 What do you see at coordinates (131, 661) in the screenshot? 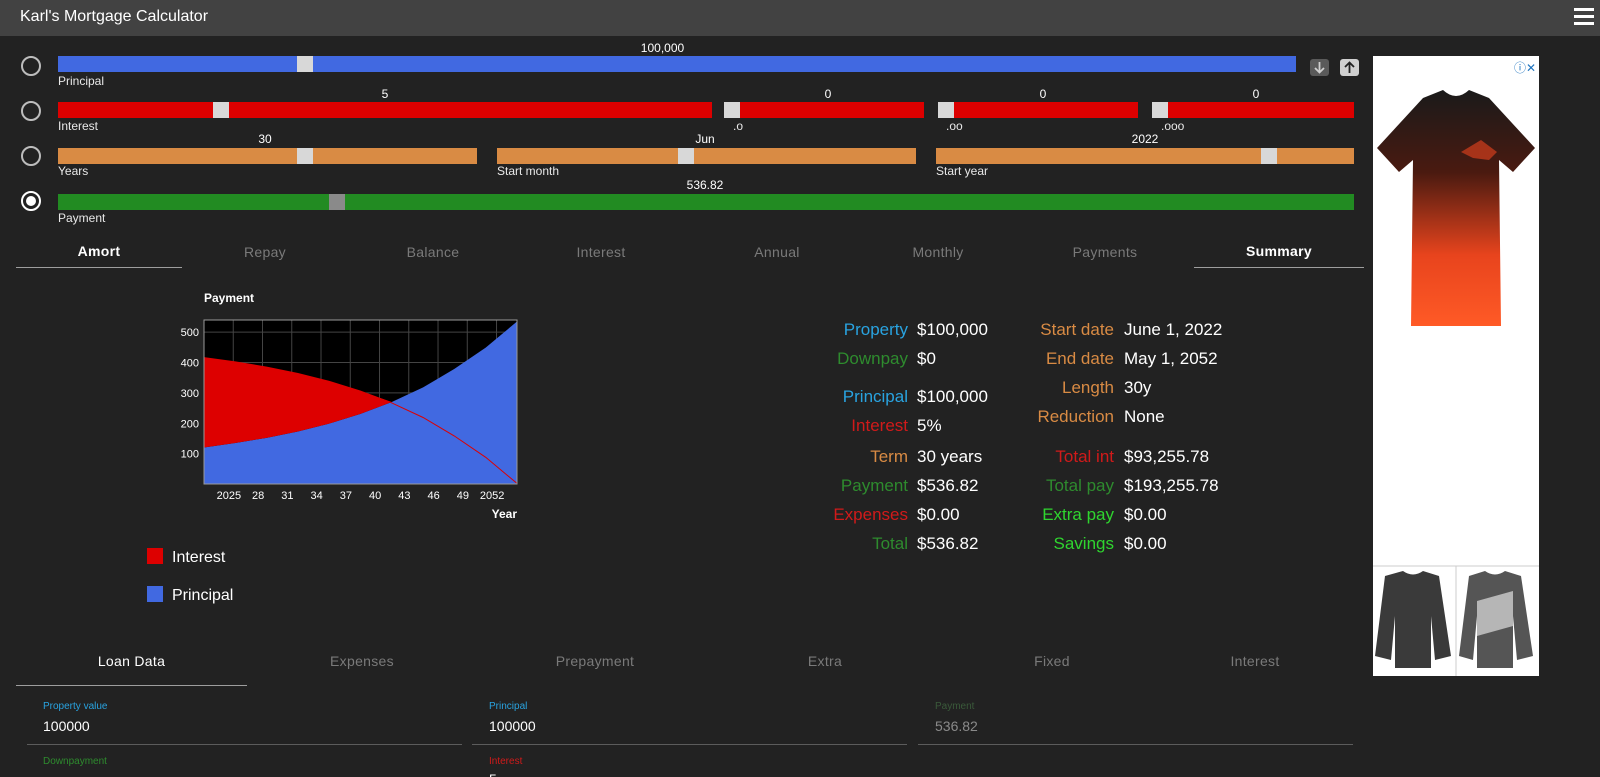
I see `tab-loan-data: Loan Data` at bounding box center [131, 661].